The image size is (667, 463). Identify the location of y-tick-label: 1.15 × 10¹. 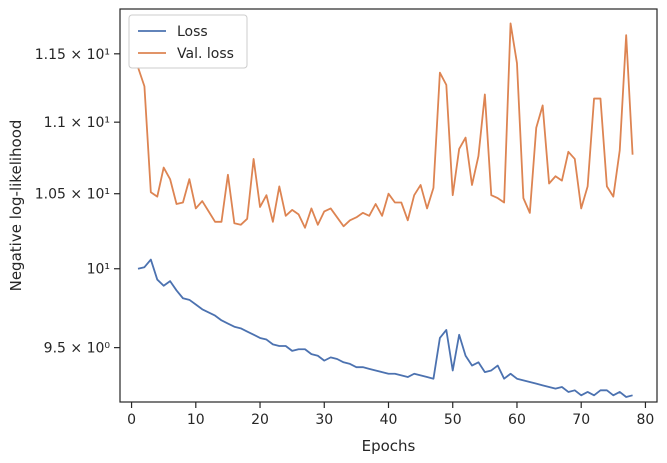
(72, 55).